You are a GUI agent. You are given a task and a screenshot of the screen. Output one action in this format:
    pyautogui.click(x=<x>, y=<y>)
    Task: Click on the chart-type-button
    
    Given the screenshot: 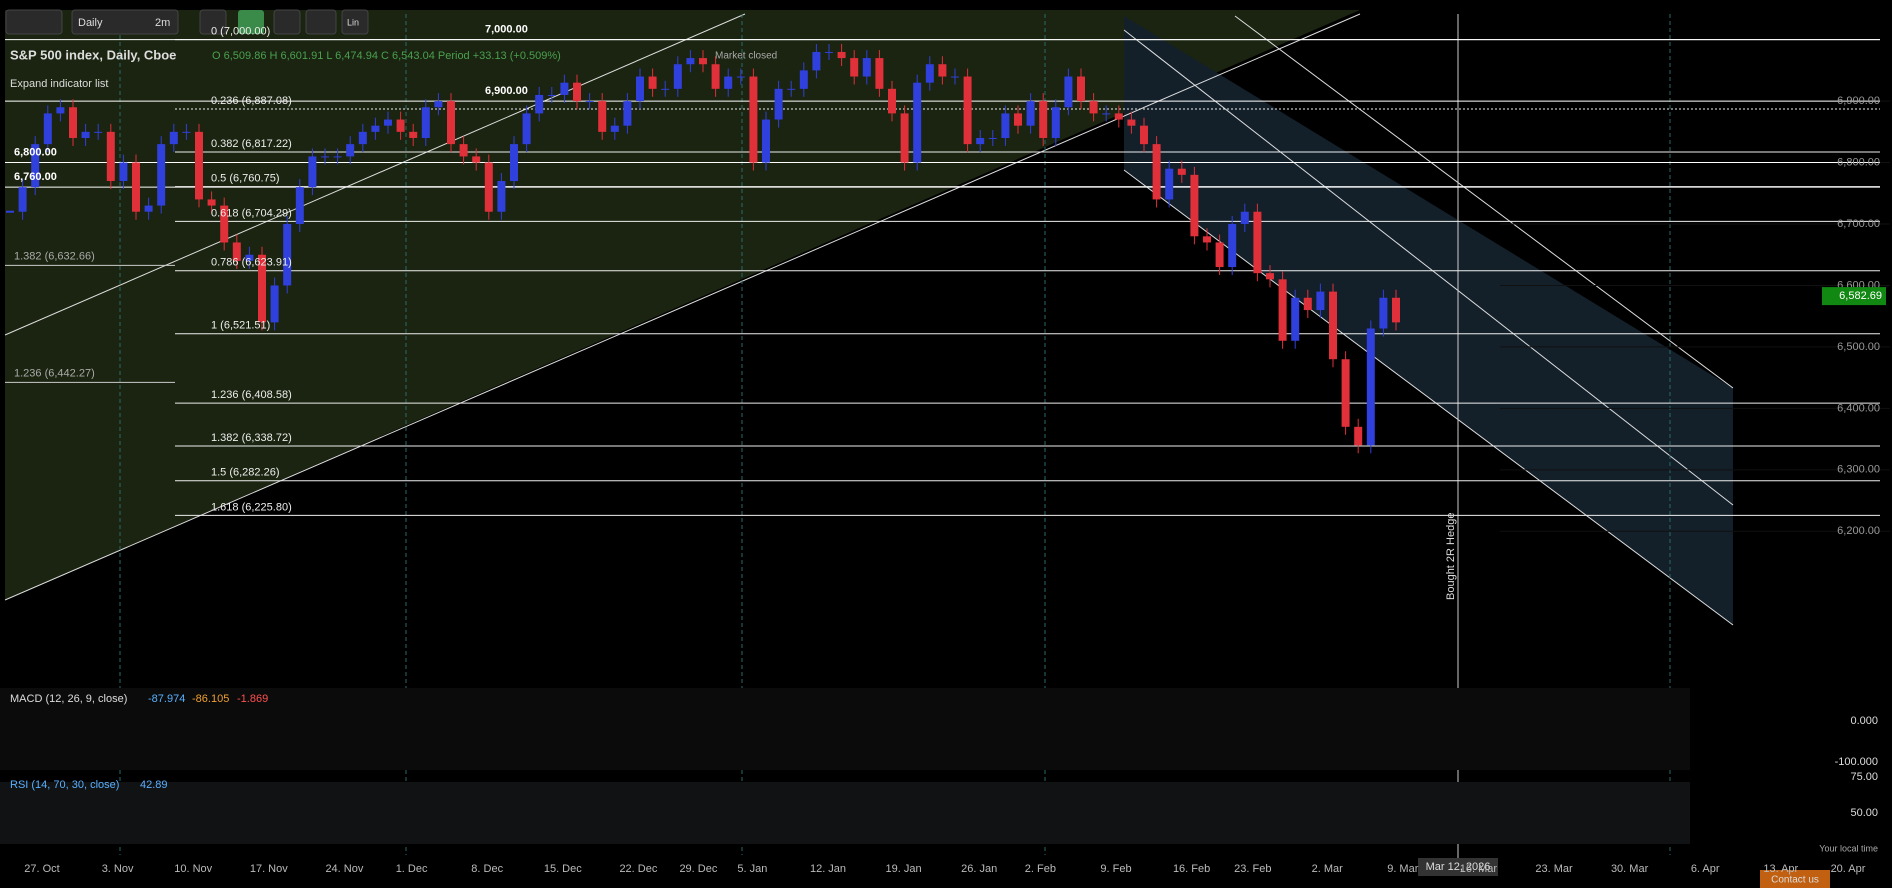 What is the action you would take?
    pyautogui.click(x=34, y=22)
    